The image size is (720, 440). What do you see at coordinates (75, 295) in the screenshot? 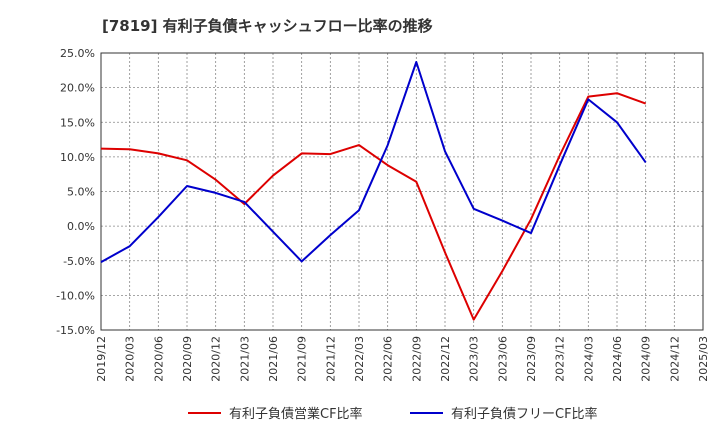
I see `y-tick-label: -10.0%` at bounding box center [75, 295].